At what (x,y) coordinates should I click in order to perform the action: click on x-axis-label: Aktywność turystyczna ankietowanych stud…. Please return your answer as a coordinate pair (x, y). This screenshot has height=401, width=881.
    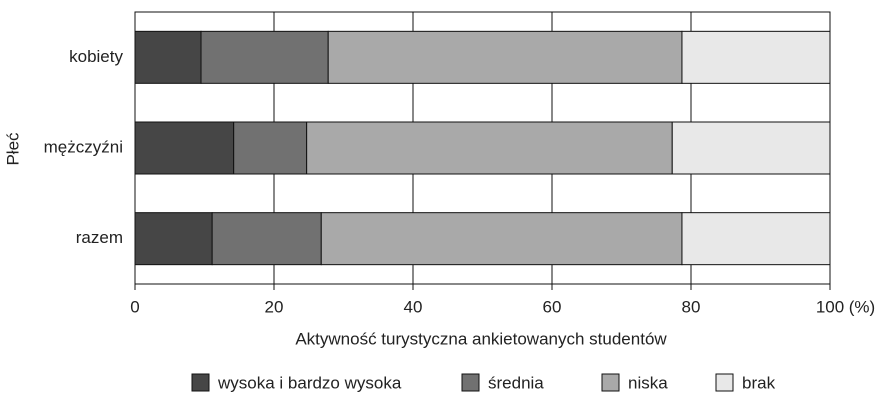
    Looking at the image, I should click on (481, 338).